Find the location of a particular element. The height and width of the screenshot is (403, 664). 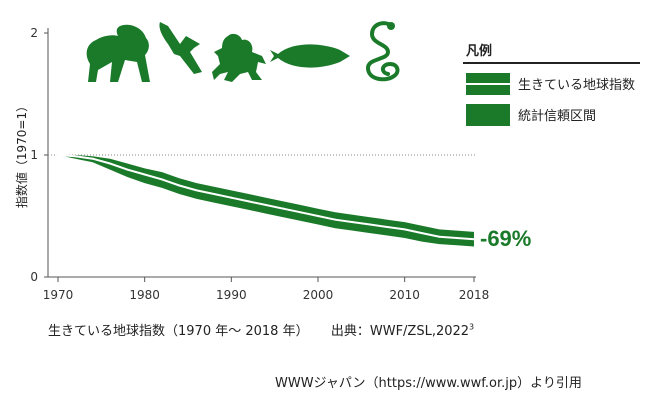

confidence-band is located at coordinates (266, 201).